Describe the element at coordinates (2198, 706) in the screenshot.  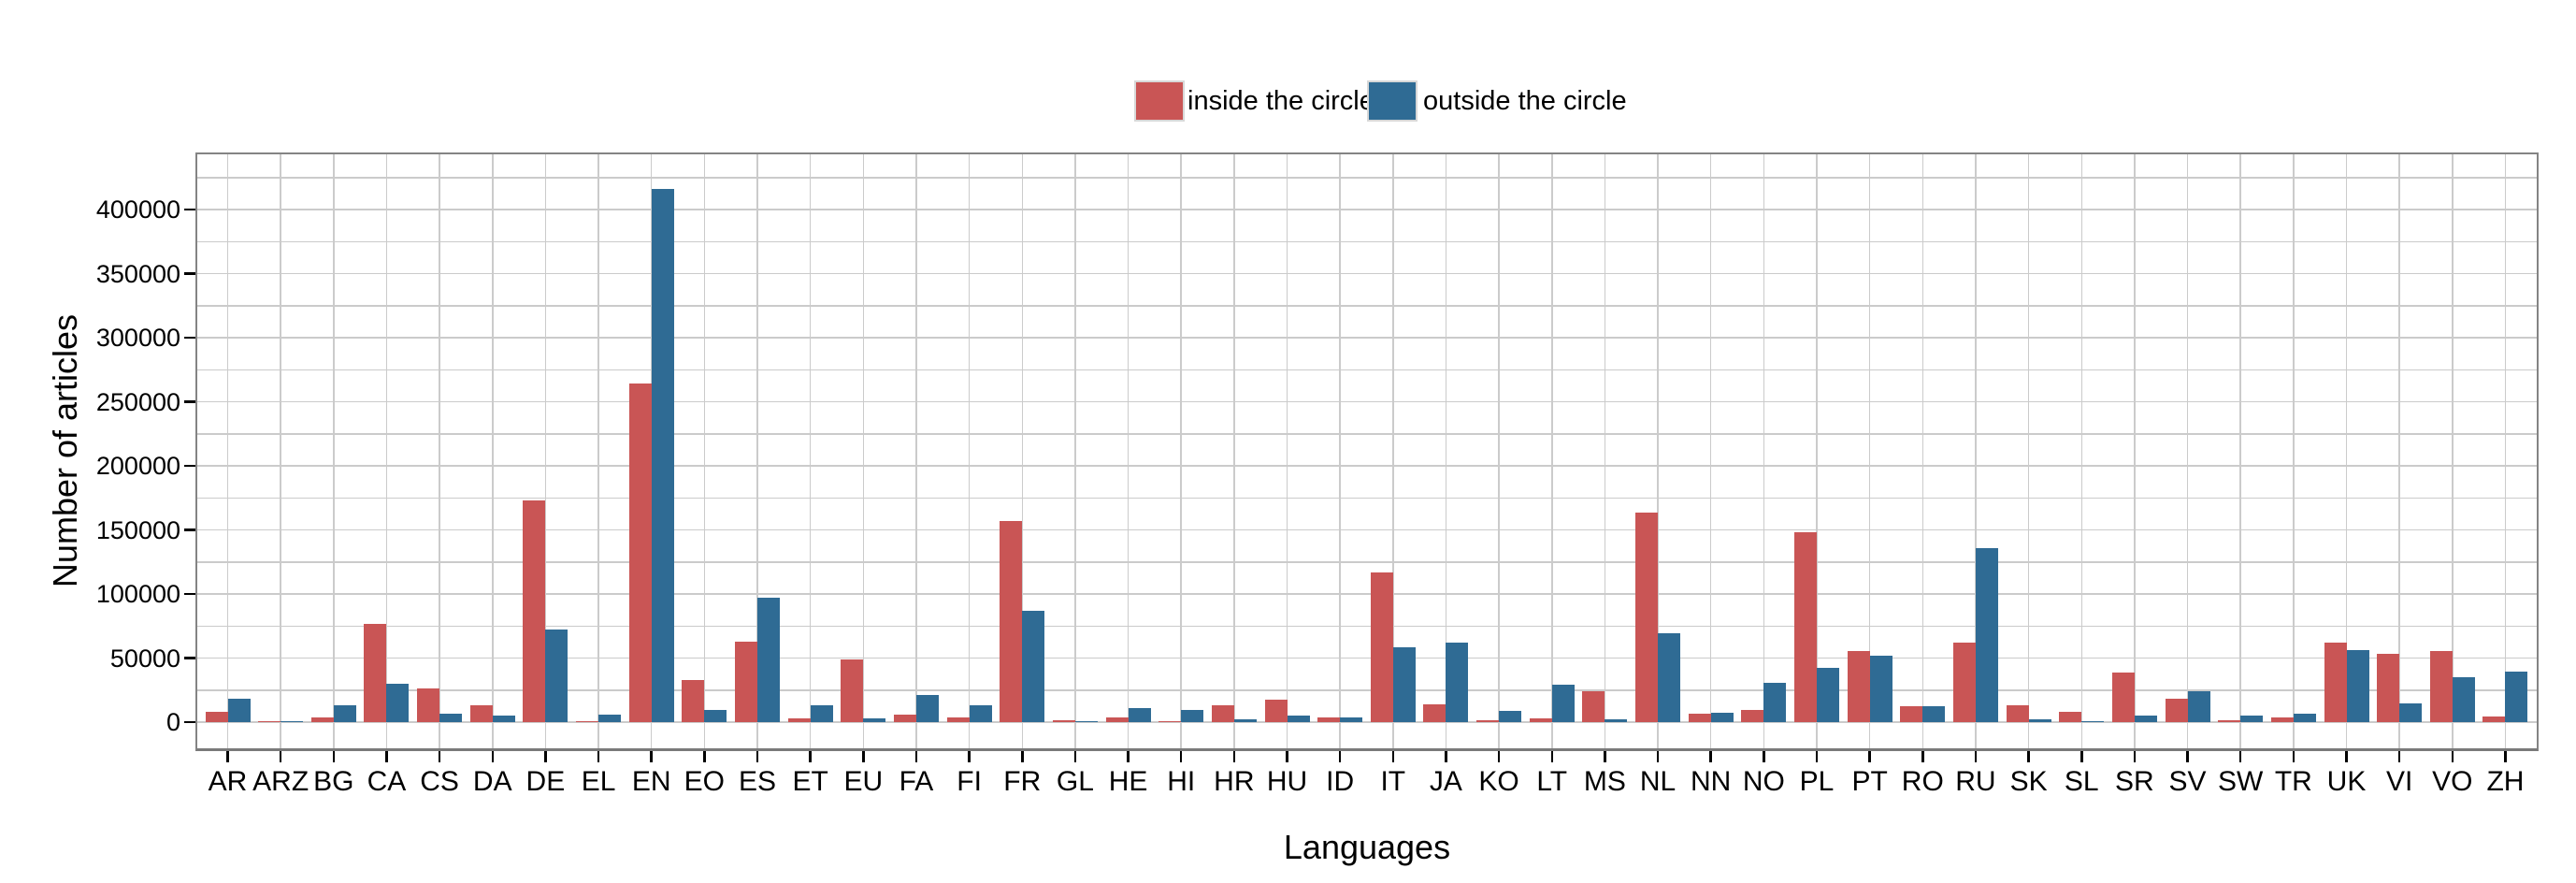
I see `bar-outside-SV` at that location.